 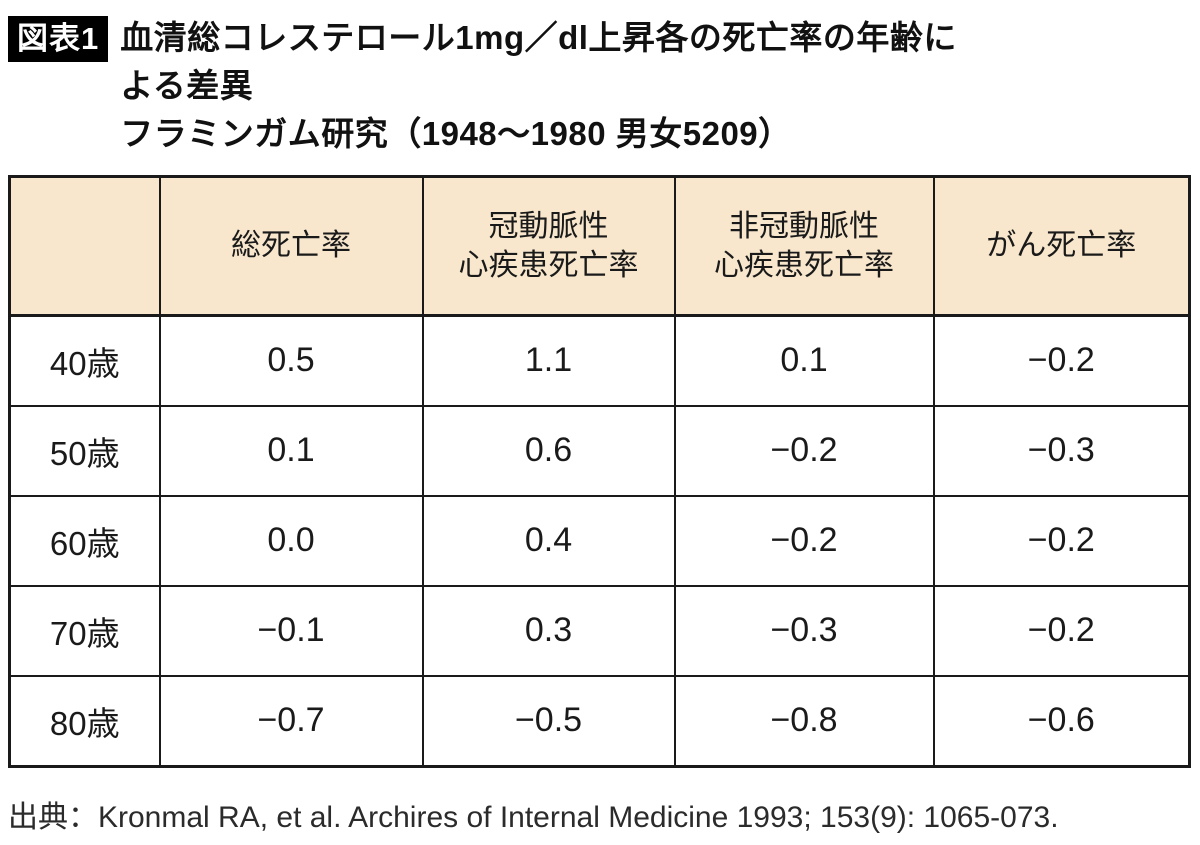 I want to click on value-cell: 1.1, so click(x=548, y=360).